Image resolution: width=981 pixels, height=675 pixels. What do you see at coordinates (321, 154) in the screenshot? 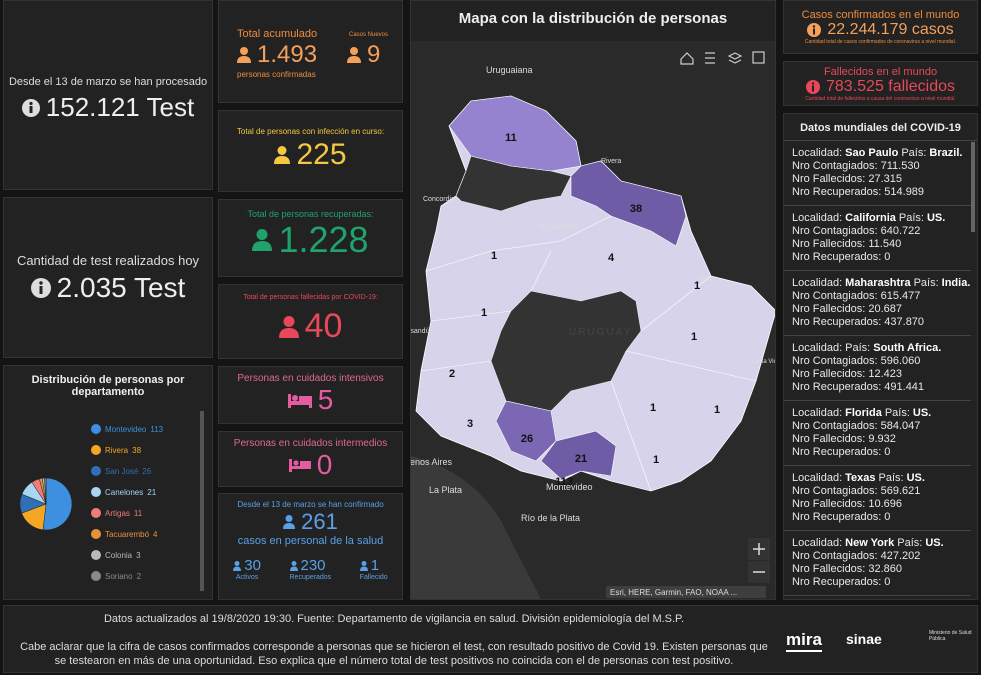
I see `value: 225` at bounding box center [321, 154].